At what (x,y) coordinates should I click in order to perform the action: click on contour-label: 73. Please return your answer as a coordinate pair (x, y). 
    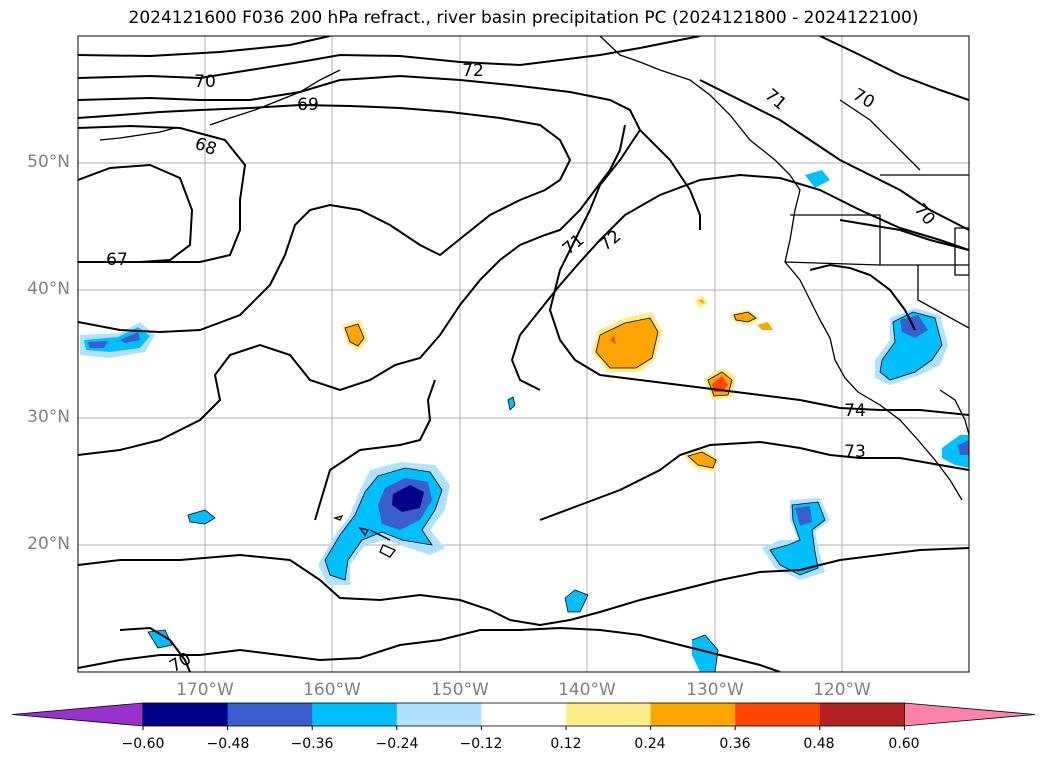
    Looking at the image, I should click on (855, 452).